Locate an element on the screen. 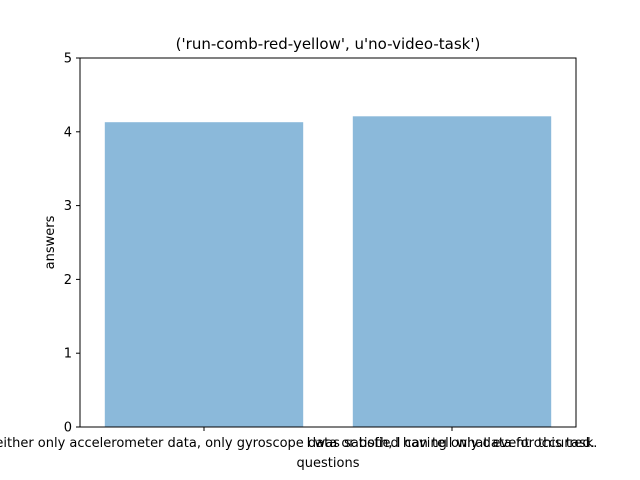 Image resolution: width=640 pixels, height=480 pixels. y-tick-label-2: 2 is located at coordinates (68, 280).